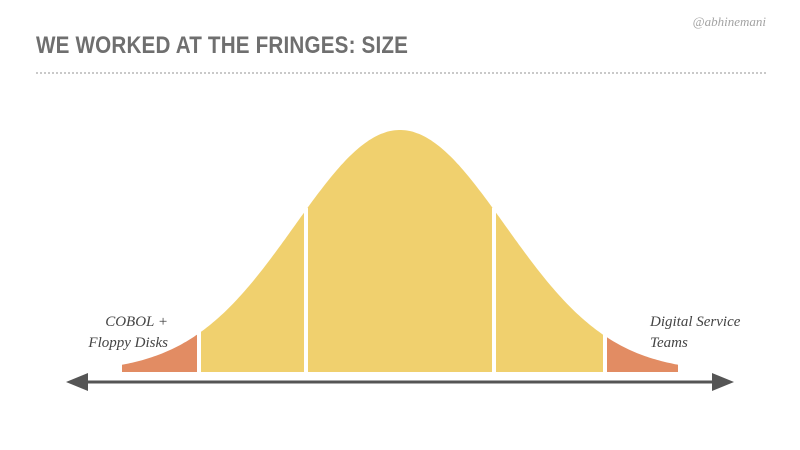 The width and height of the screenshot is (800, 450). What do you see at coordinates (159, 353) in the screenshot?
I see `curve-left-tail` at bounding box center [159, 353].